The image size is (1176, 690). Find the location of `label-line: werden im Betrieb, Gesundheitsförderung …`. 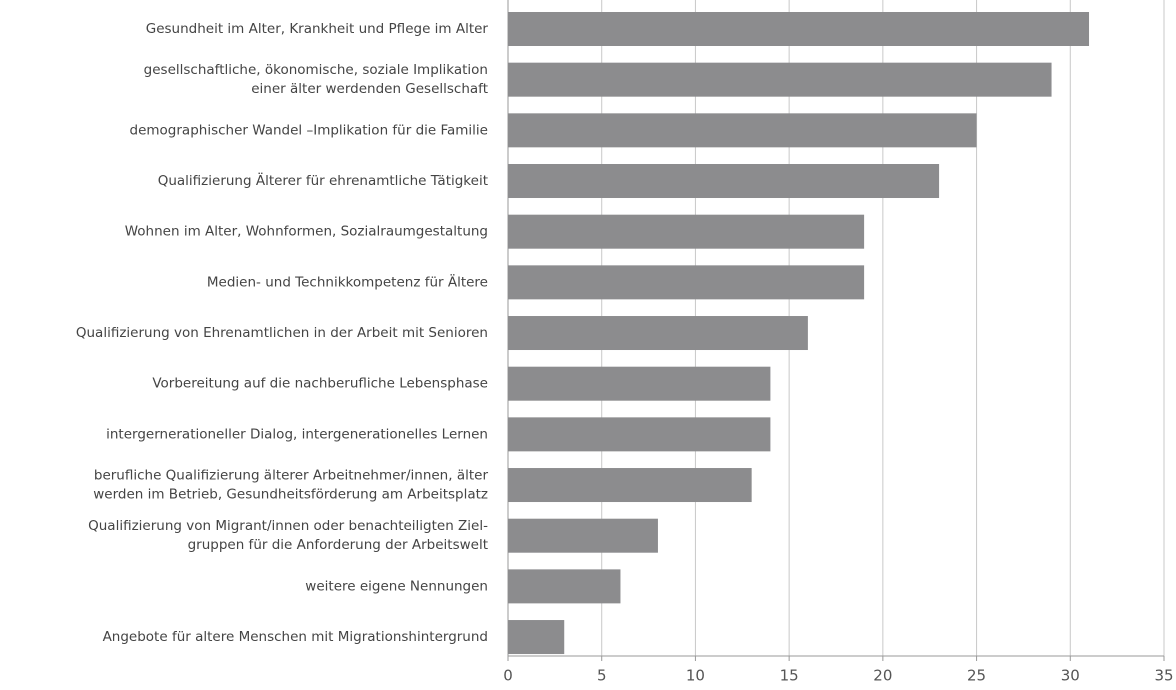

label-line: werden im Betrieb, Gesundheitsförderung … is located at coordinates (290, 495).